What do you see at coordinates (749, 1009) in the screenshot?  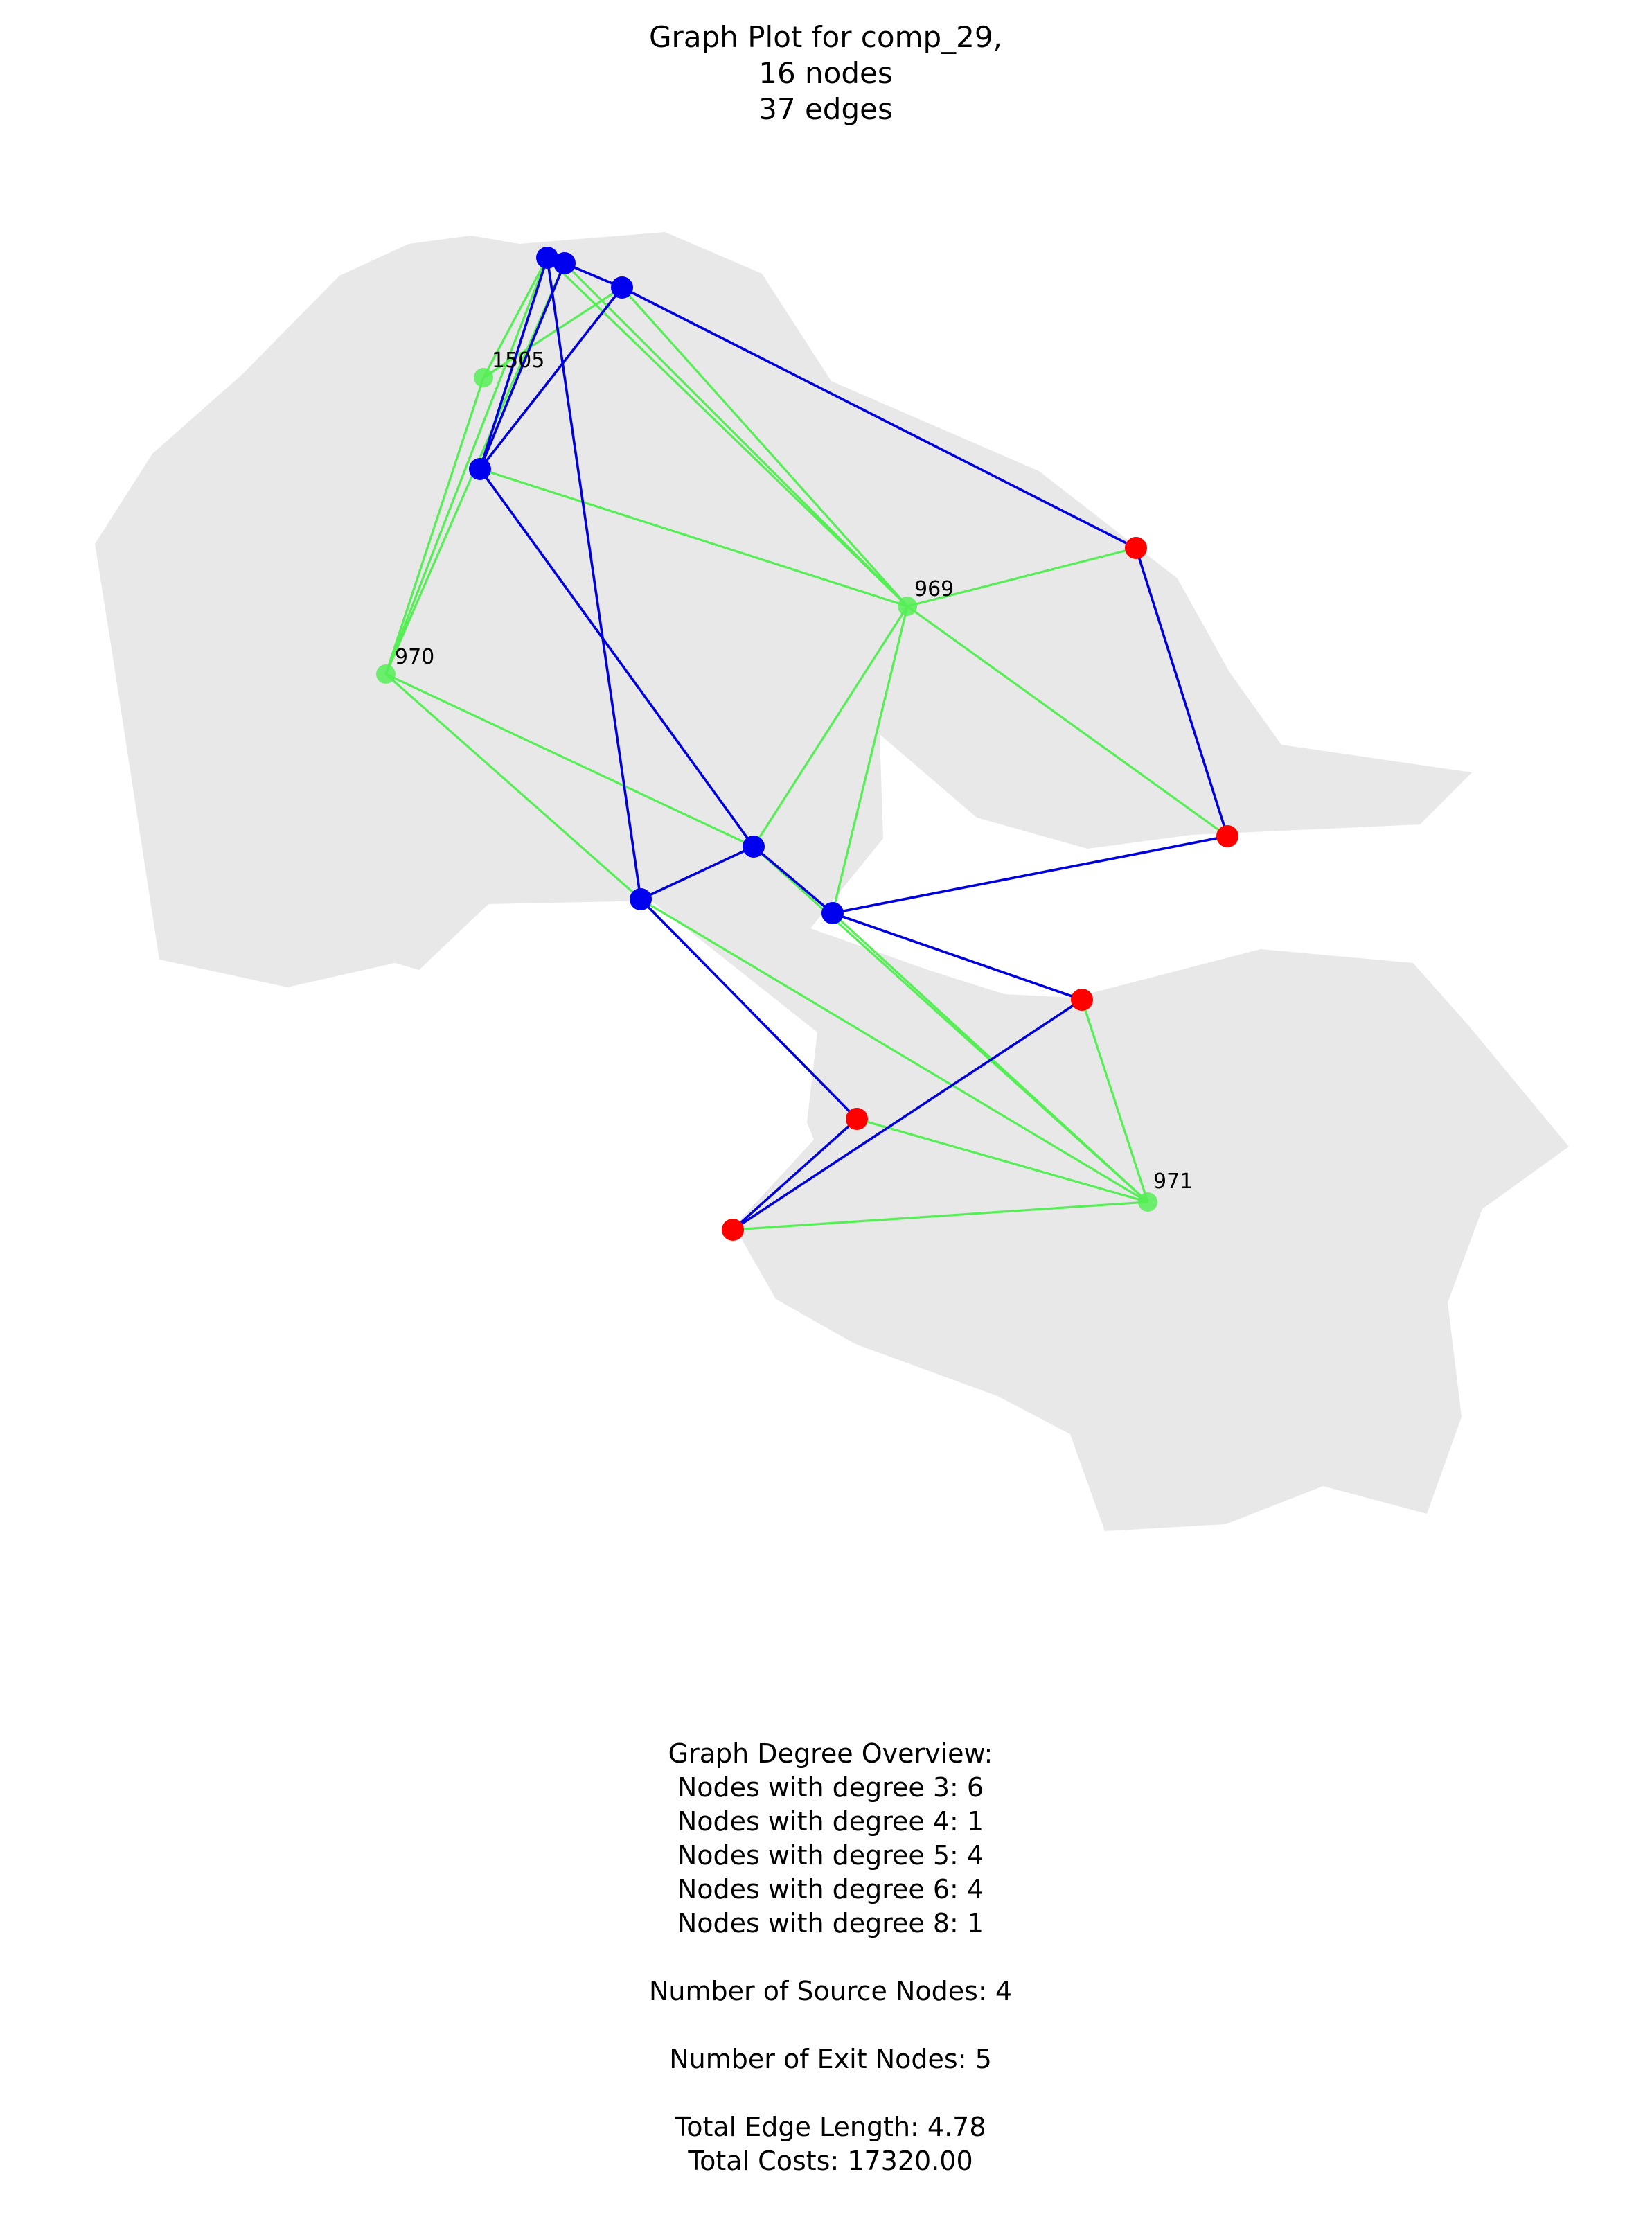 I see `source-edge-b5-r4` at bounding box center [749, 1009].